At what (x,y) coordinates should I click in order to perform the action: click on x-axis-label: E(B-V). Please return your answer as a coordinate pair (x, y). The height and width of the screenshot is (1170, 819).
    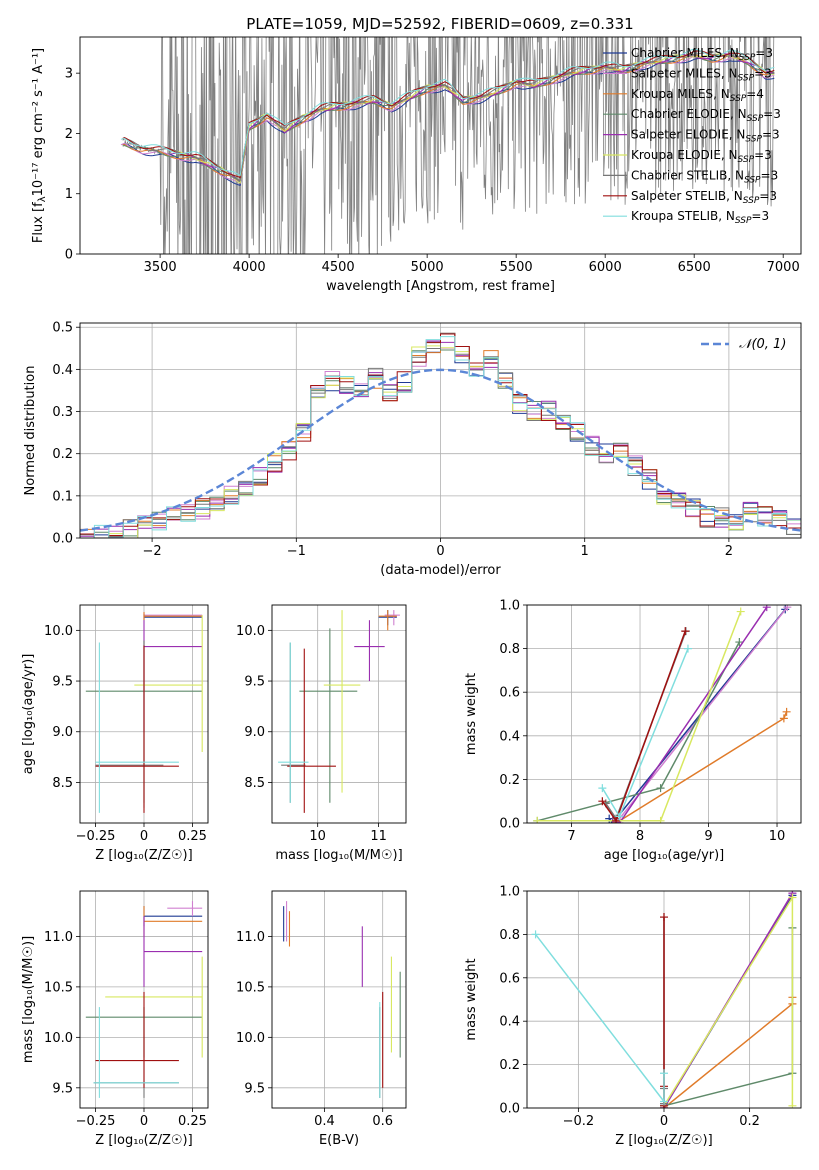
    Looking at the image, I should click on (339, 1140).